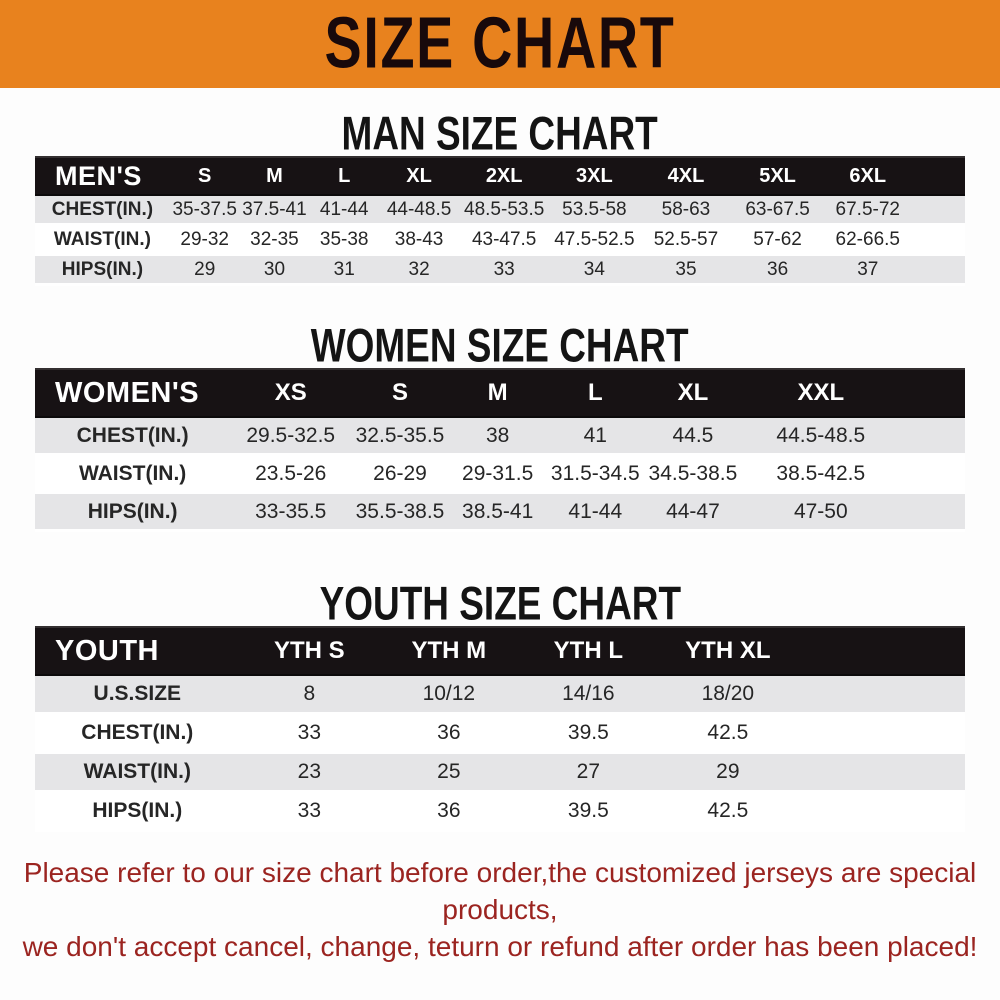 The height and width of the screenshot is (1000, 1000). I want to click on size-cell: 38-43, so click(419, 241).